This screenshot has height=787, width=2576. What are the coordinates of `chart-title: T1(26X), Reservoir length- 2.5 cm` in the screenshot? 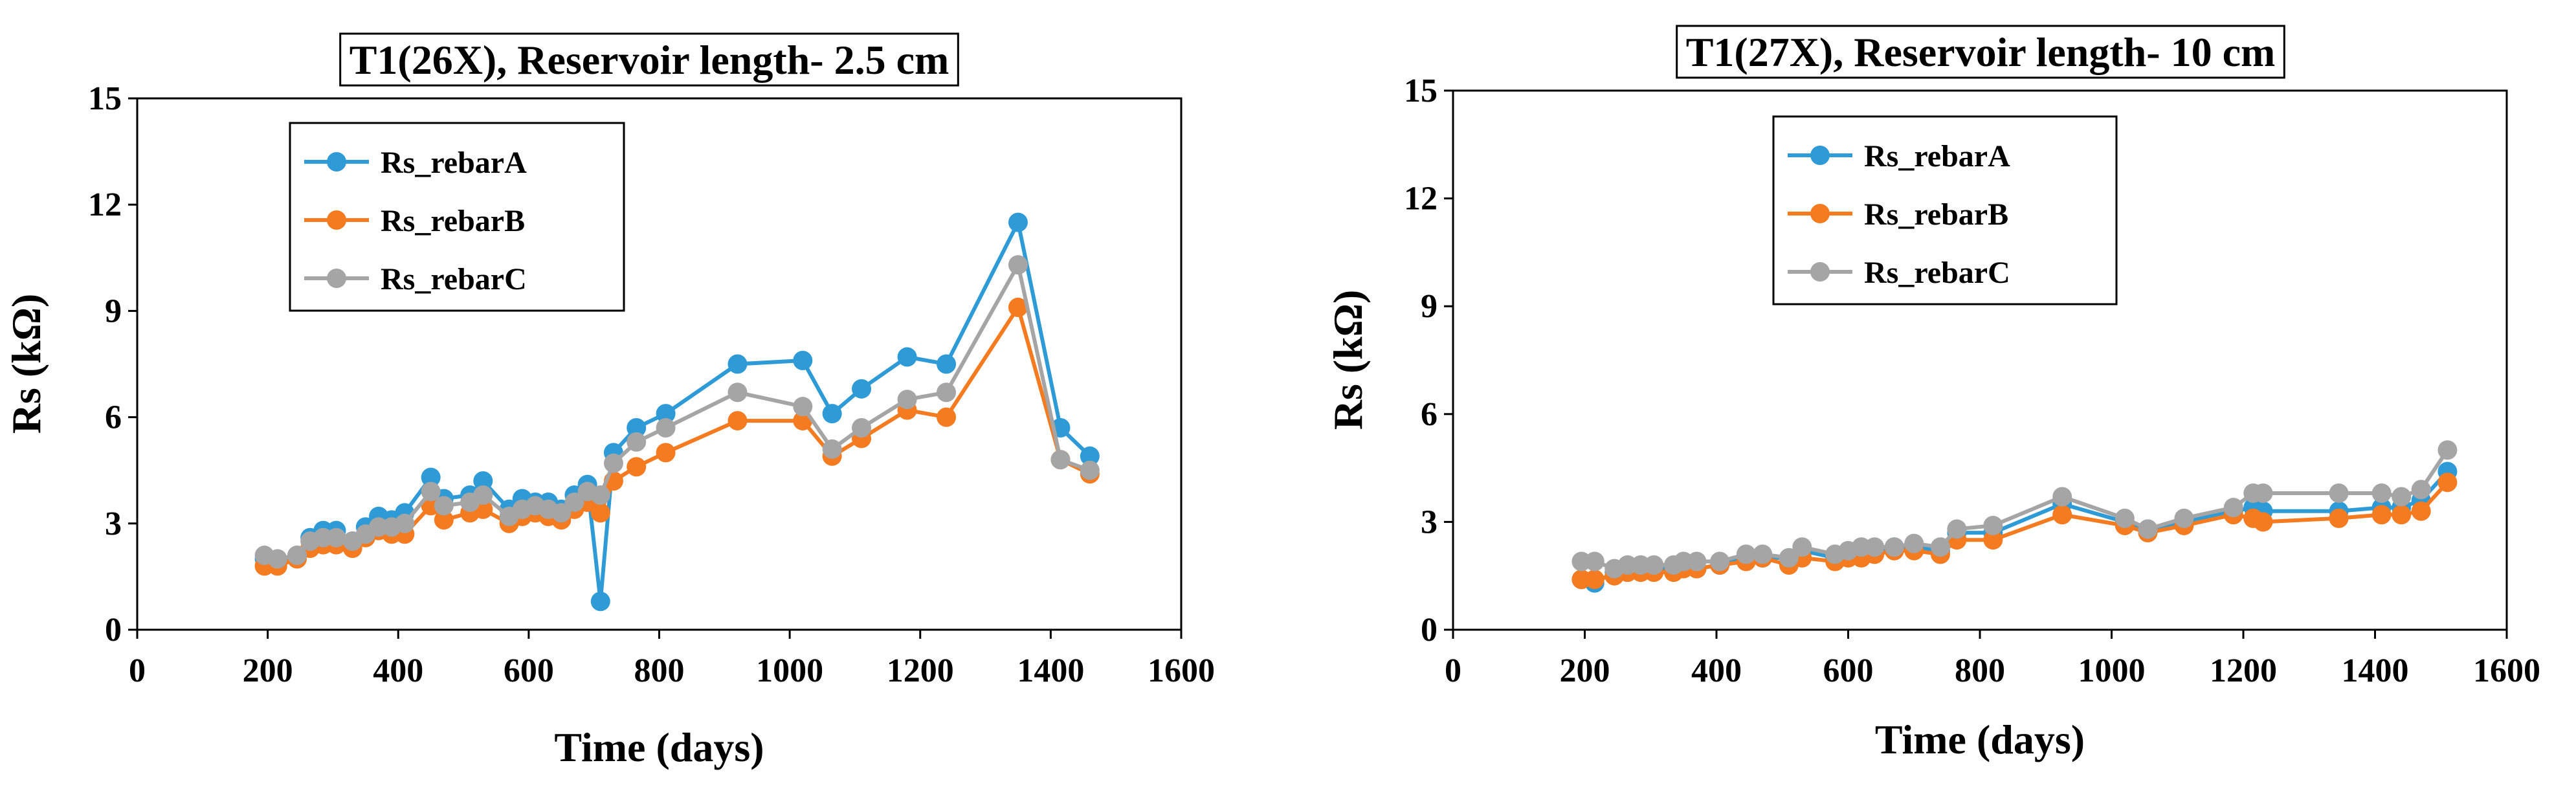 It's located at (649, 60).